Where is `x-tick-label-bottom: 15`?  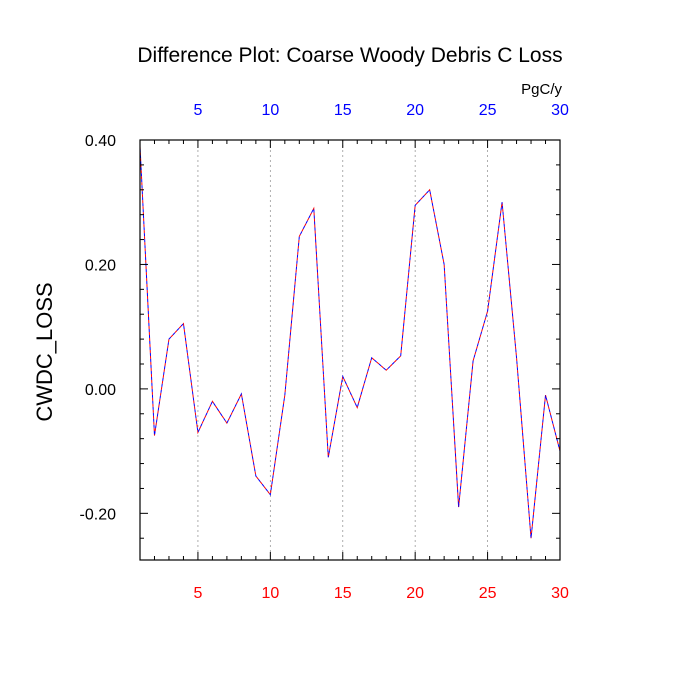
x-tick-label-bottom: 15 is located at coordinates (343, 593).